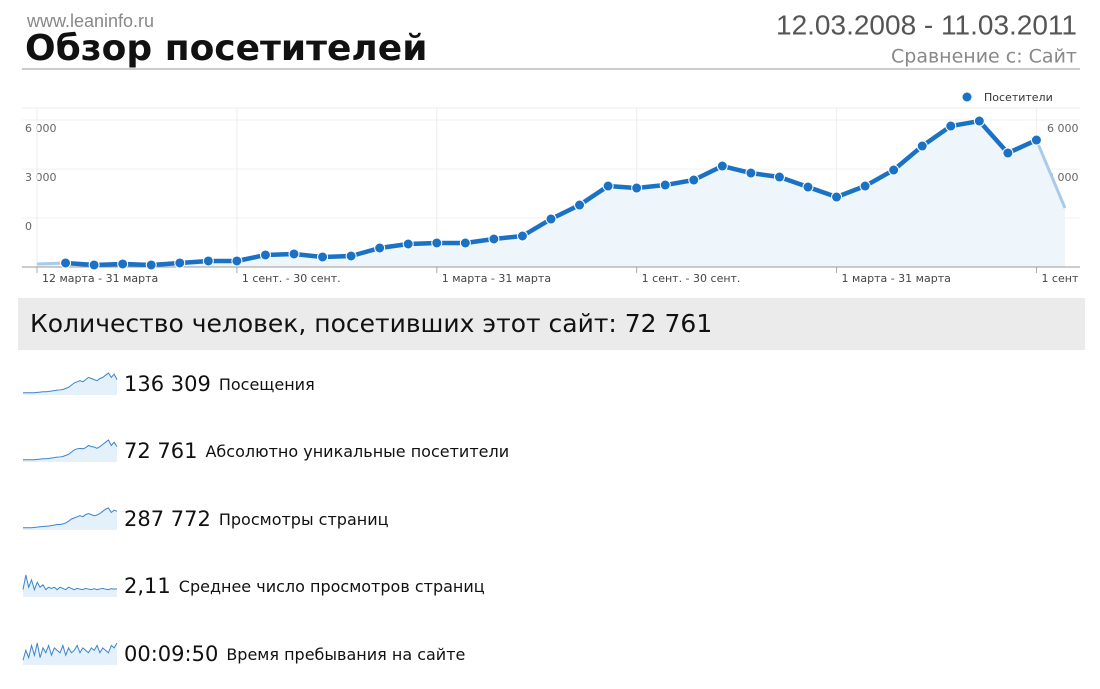  I want to click on summary-bar, so click(551, 324).